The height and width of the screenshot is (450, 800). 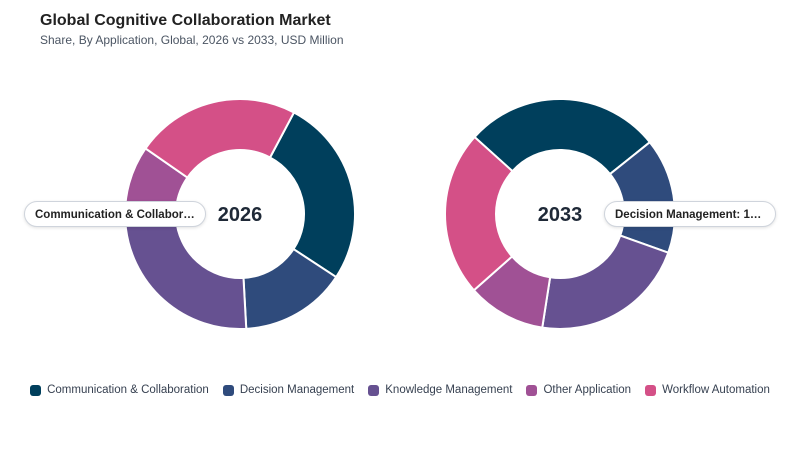 What do you see at coordinates (128, 390) in the screenshot?
I see `legend-label: Communication & Collaboration` at bounding box center [128, 390].